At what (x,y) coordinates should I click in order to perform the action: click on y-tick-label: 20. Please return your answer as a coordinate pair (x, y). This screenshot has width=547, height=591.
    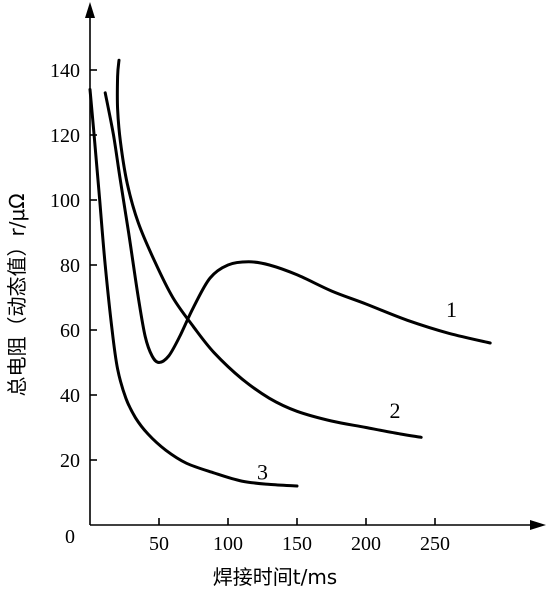
    Looking at the image, I should click on (70, 461).